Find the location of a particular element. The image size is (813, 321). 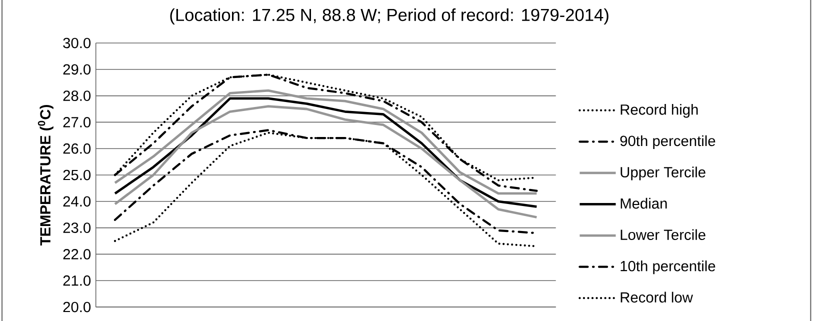

y-tick-label: 28.0 is located at coordinates (77, 95).